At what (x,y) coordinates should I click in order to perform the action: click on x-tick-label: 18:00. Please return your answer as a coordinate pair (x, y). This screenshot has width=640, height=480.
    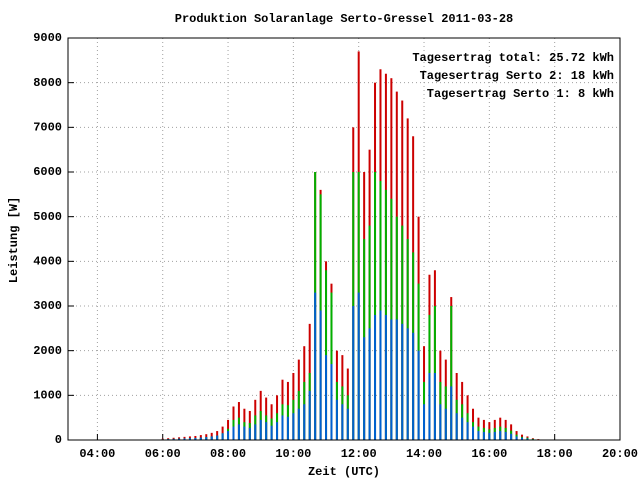
    Looking at the image, I should click on (555, 454).